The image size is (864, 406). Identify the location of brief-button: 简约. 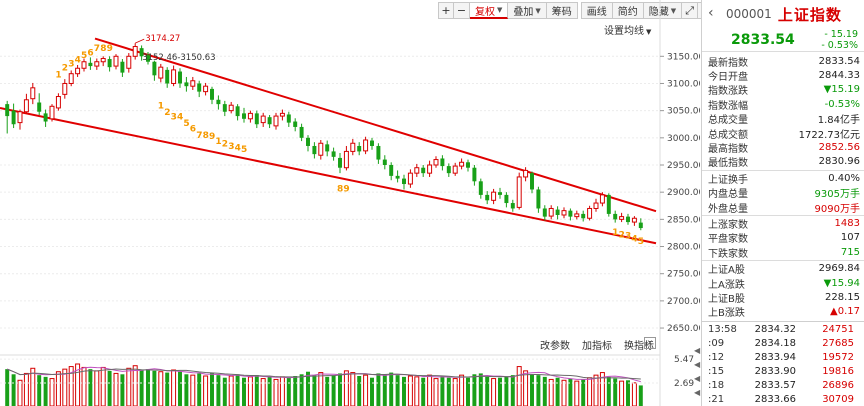
(628, 10).